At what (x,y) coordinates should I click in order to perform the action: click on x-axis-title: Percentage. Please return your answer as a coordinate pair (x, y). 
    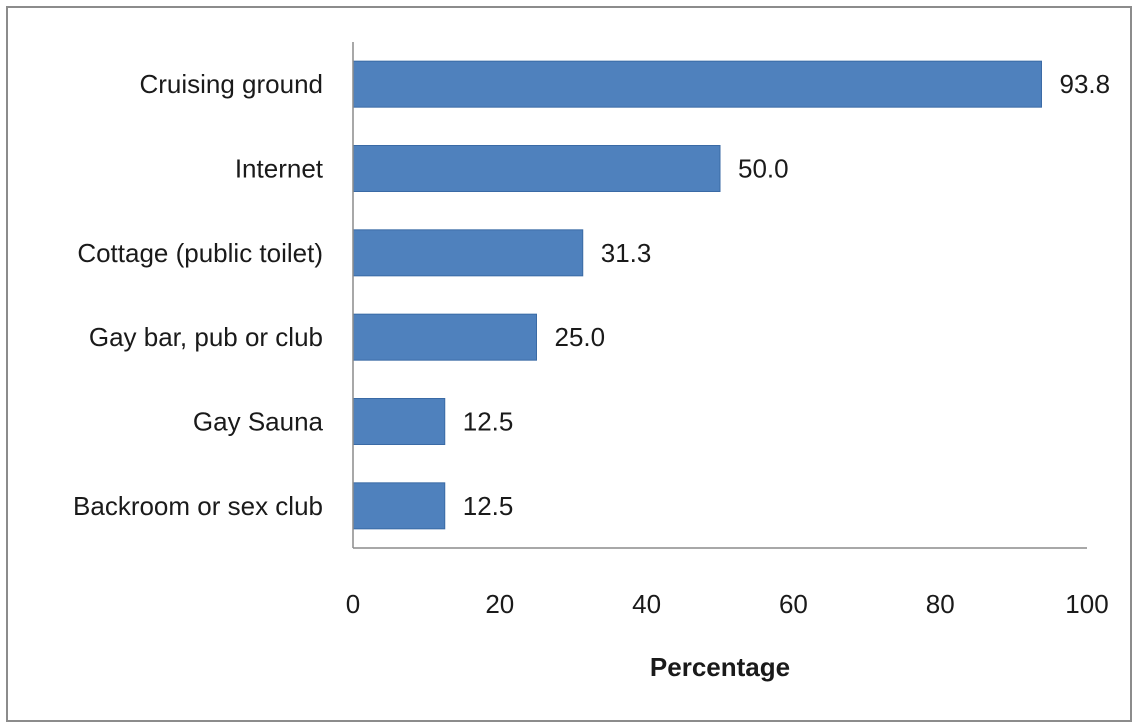
    Looking at the image, I should click on (720, 667).